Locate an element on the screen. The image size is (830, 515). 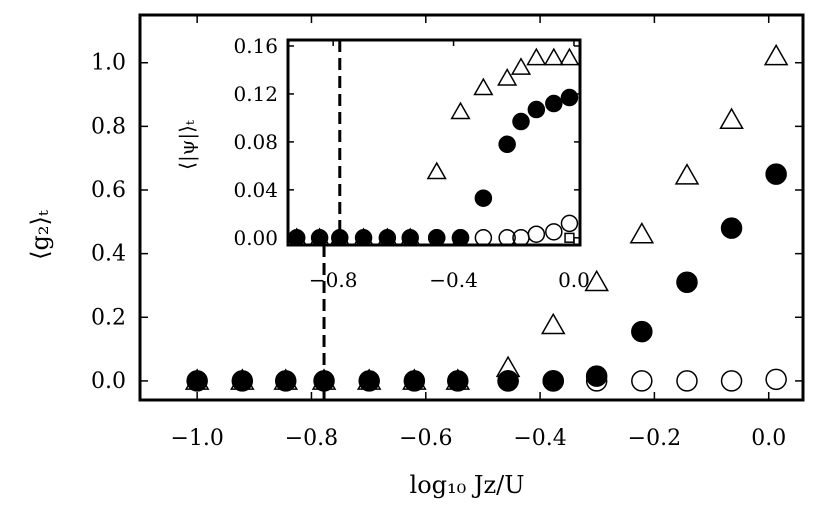
inset-y-tick-label: 0.16 is located at coordinates (255, 46).